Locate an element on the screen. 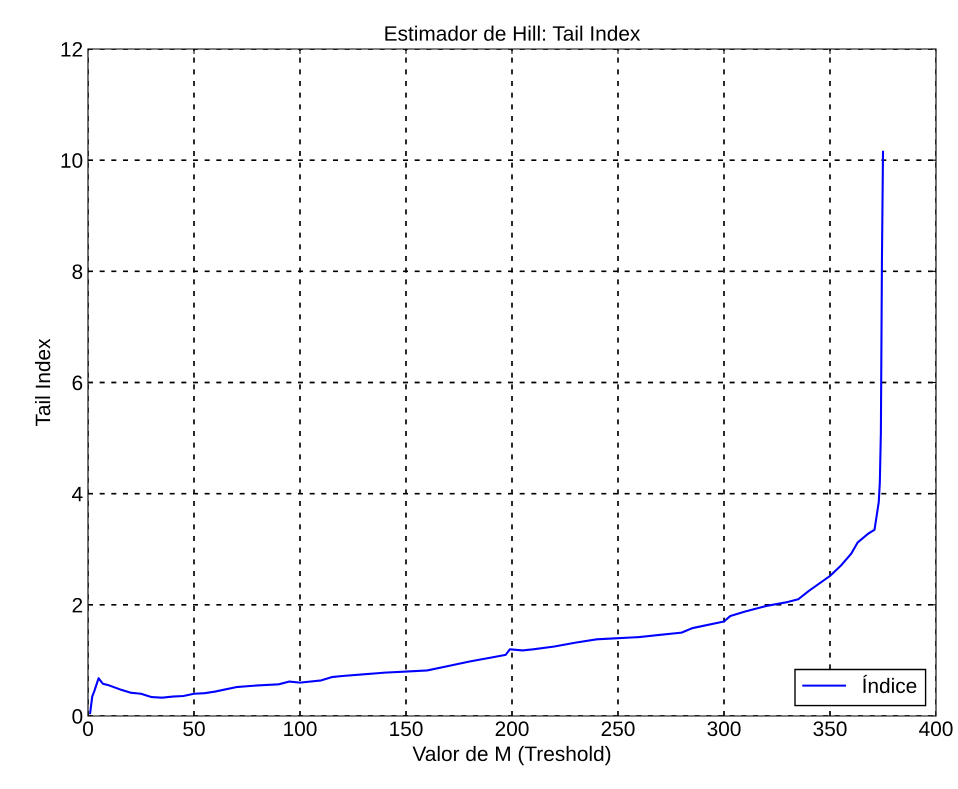 The height and width of the screenshot is (789, 958). x-tick-label: 250 is located at coordinates (618, 728).